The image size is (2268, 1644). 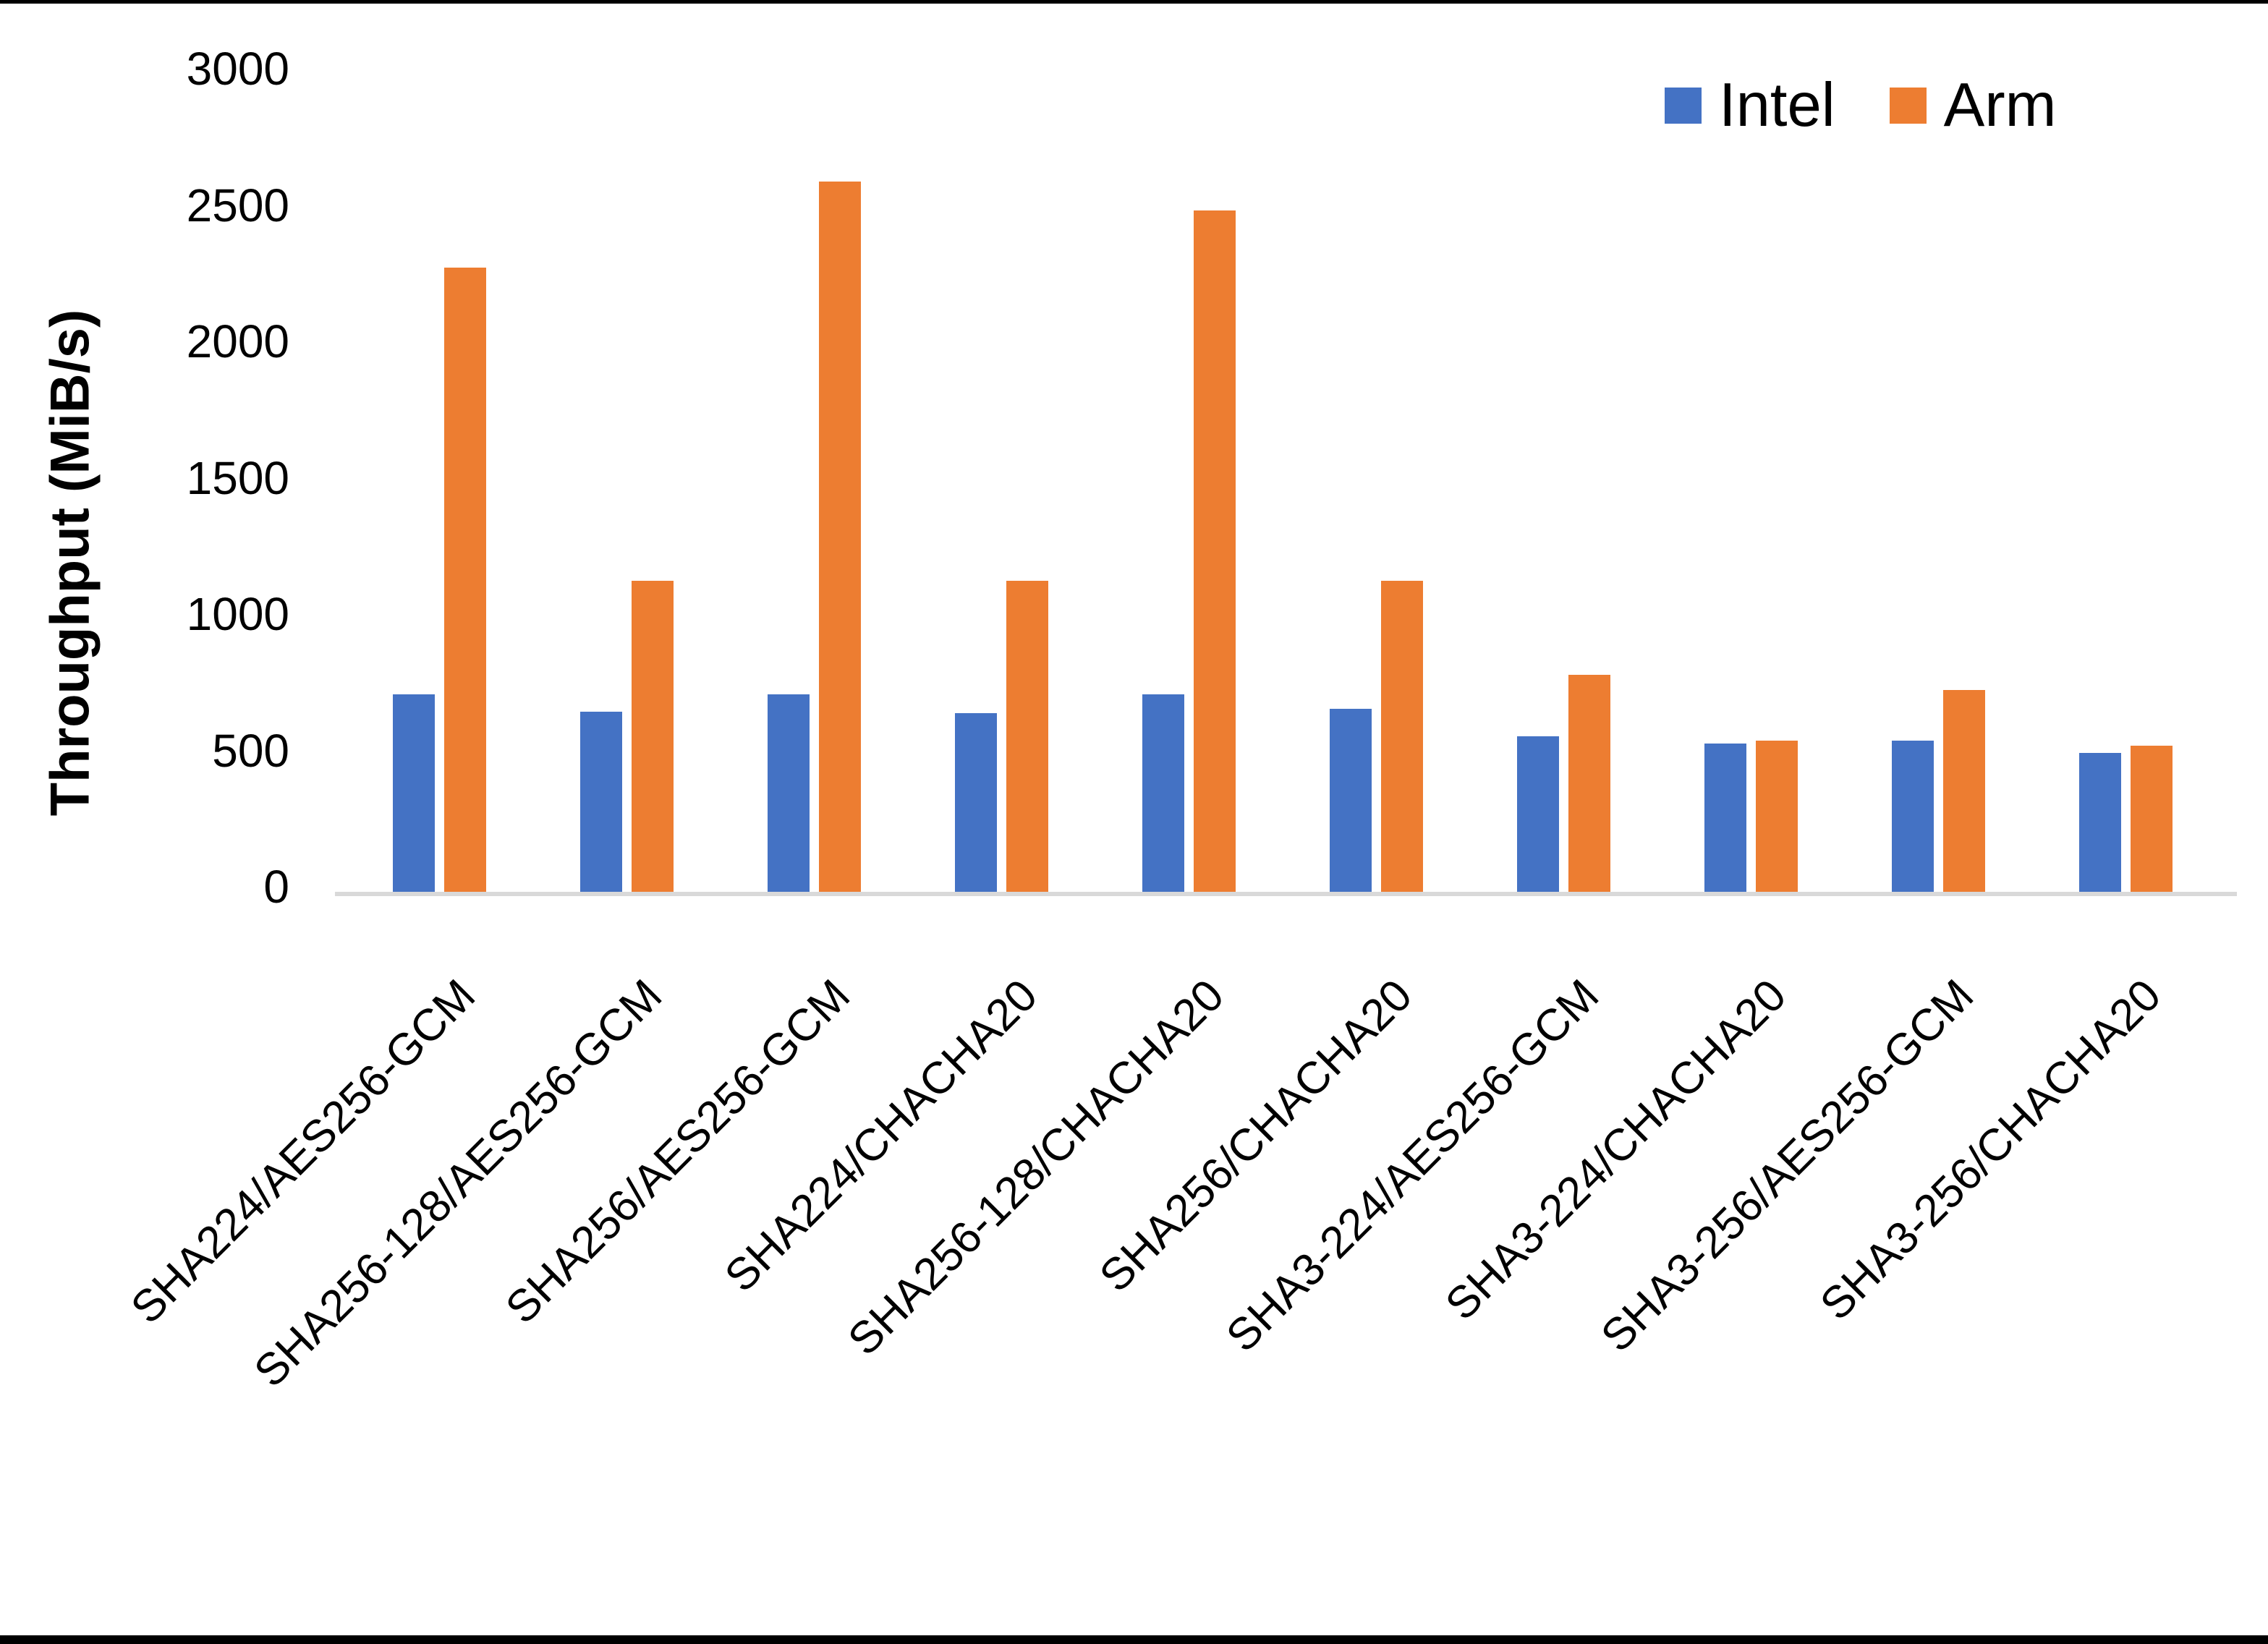 I want to click on category-label-5: SHA256-128/CHACHA20, so click(x=1036, y=1168).